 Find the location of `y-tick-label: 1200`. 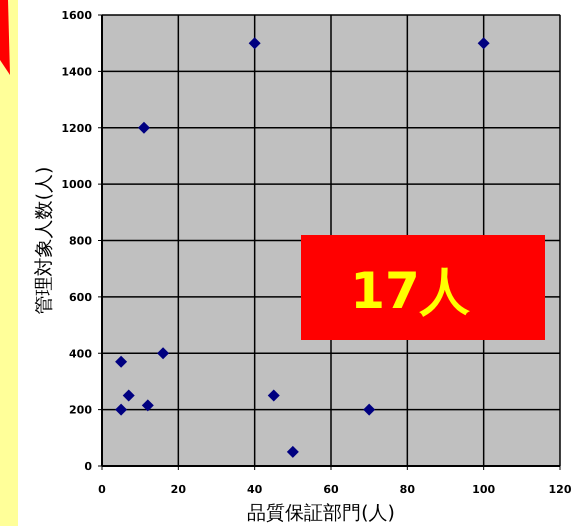

y-tick-label: 1200 is located at coordinates (76, 128).